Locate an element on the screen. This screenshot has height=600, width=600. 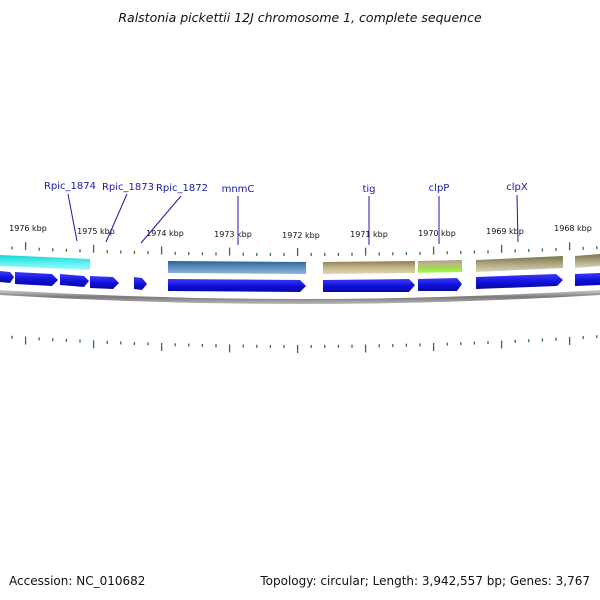
kbp-label-1975: 1975 kbp is located at coordinates (96, 231).